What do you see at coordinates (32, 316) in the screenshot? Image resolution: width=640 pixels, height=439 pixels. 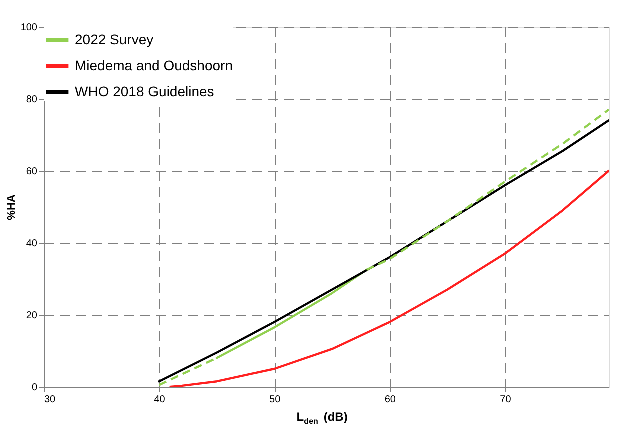 I see `y-tick-label: 20` at bounding box center [32, 316].